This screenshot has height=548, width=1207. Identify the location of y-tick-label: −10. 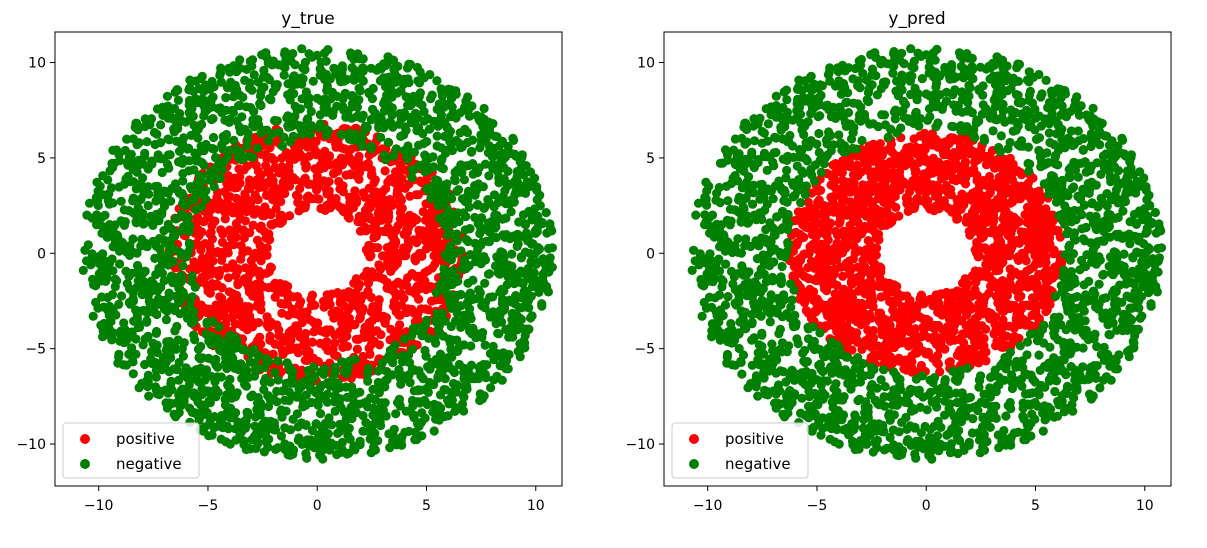
(31, 445).